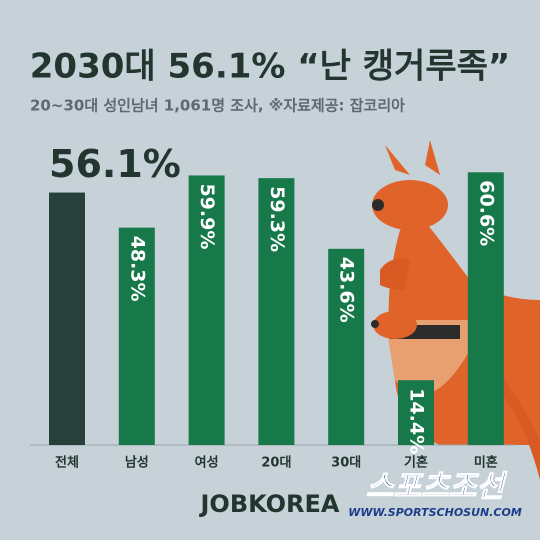 This screenshot has width=540, height=540. What do you see at coordinates (417, 421) in the screenshot?
I see `value-label: 14.4%` at bounding box center [417, 421].